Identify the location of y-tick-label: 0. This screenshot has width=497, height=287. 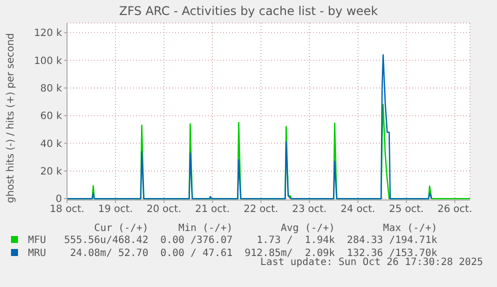
(59, 200).